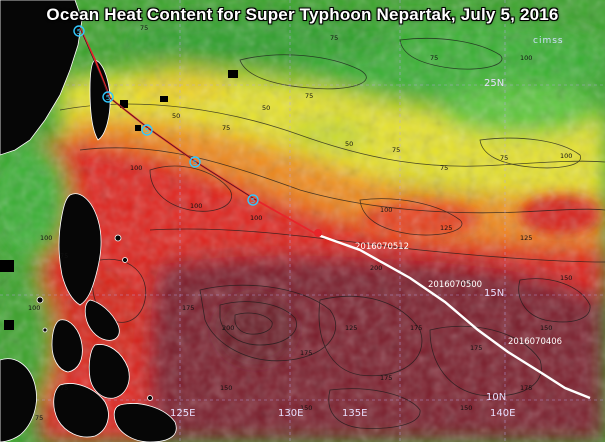  What do you see at coordinates (535, 342) in the screenshot?
I see `track-date-label: 2016070406` at bounding box center [535, 342].